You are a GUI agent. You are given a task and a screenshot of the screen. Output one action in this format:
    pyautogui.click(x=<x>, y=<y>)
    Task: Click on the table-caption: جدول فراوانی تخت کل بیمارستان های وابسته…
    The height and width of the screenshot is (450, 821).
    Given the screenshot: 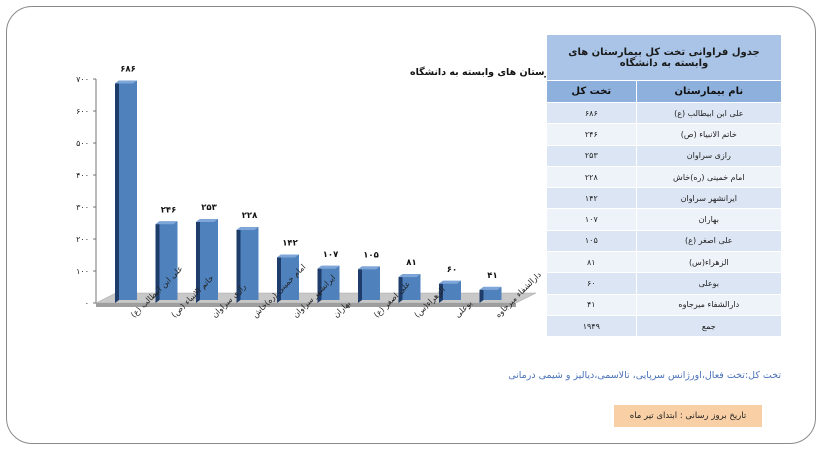 What is the action you would take?
    pyautogui.click(x=664, y=57)
    